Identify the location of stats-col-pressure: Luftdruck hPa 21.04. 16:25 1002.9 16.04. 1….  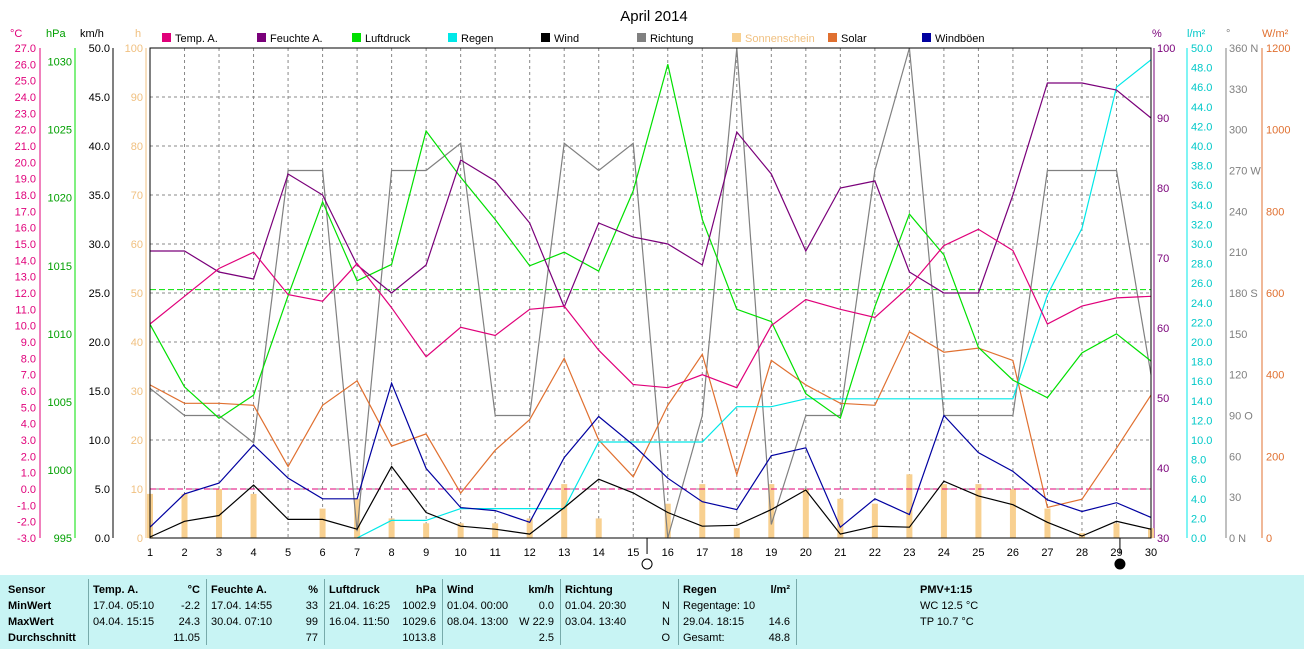
(383, 612).